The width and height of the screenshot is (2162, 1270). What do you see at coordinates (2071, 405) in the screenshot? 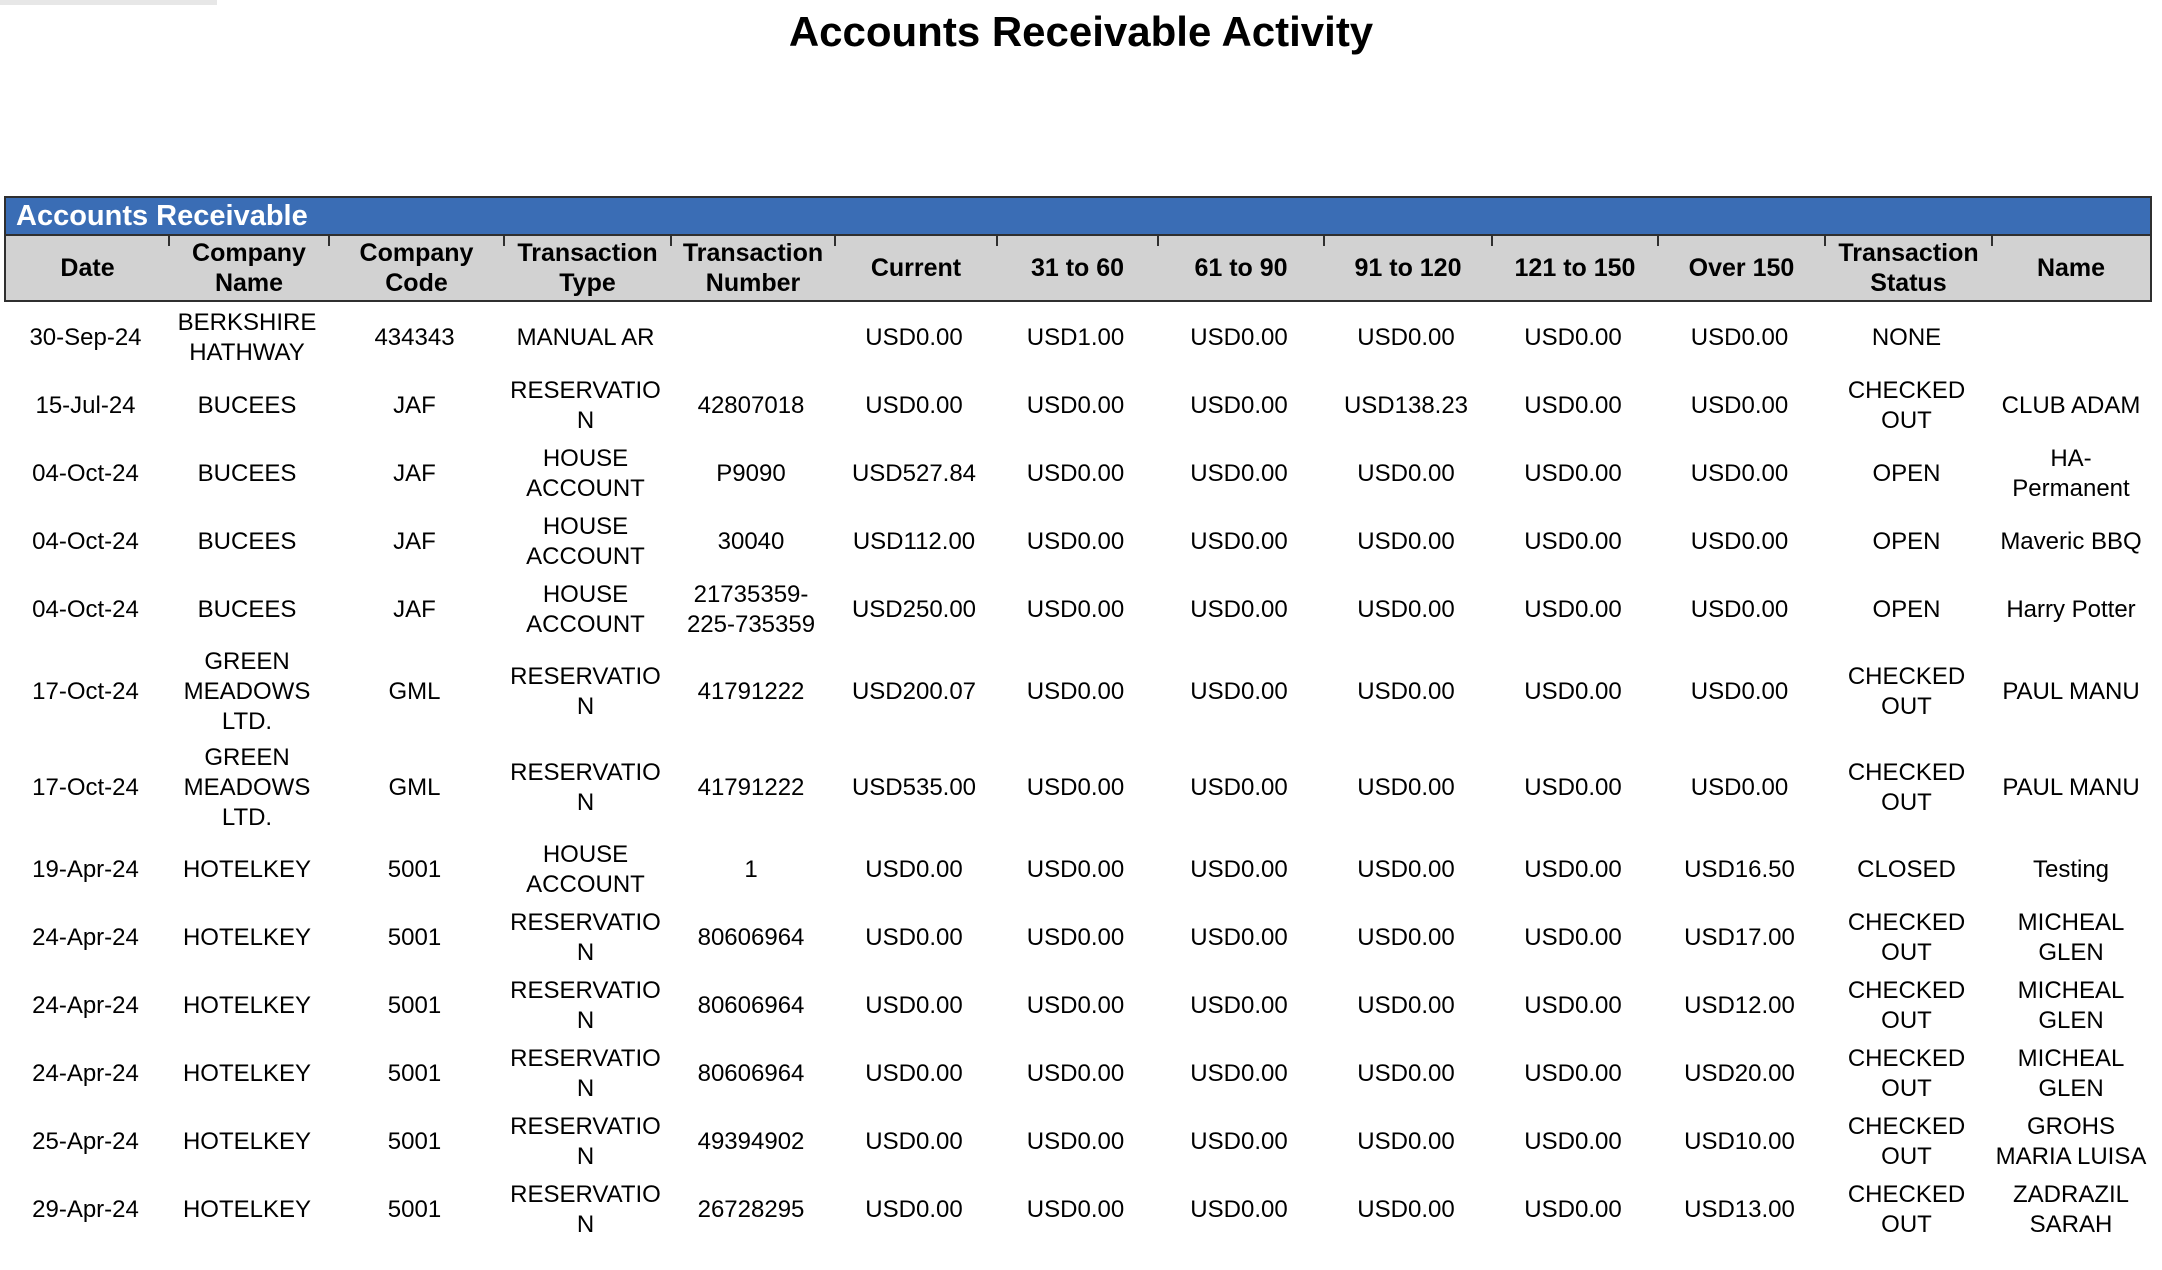
I see `table-cell: CLUB ADAM` at bounding box center [2071, 405].